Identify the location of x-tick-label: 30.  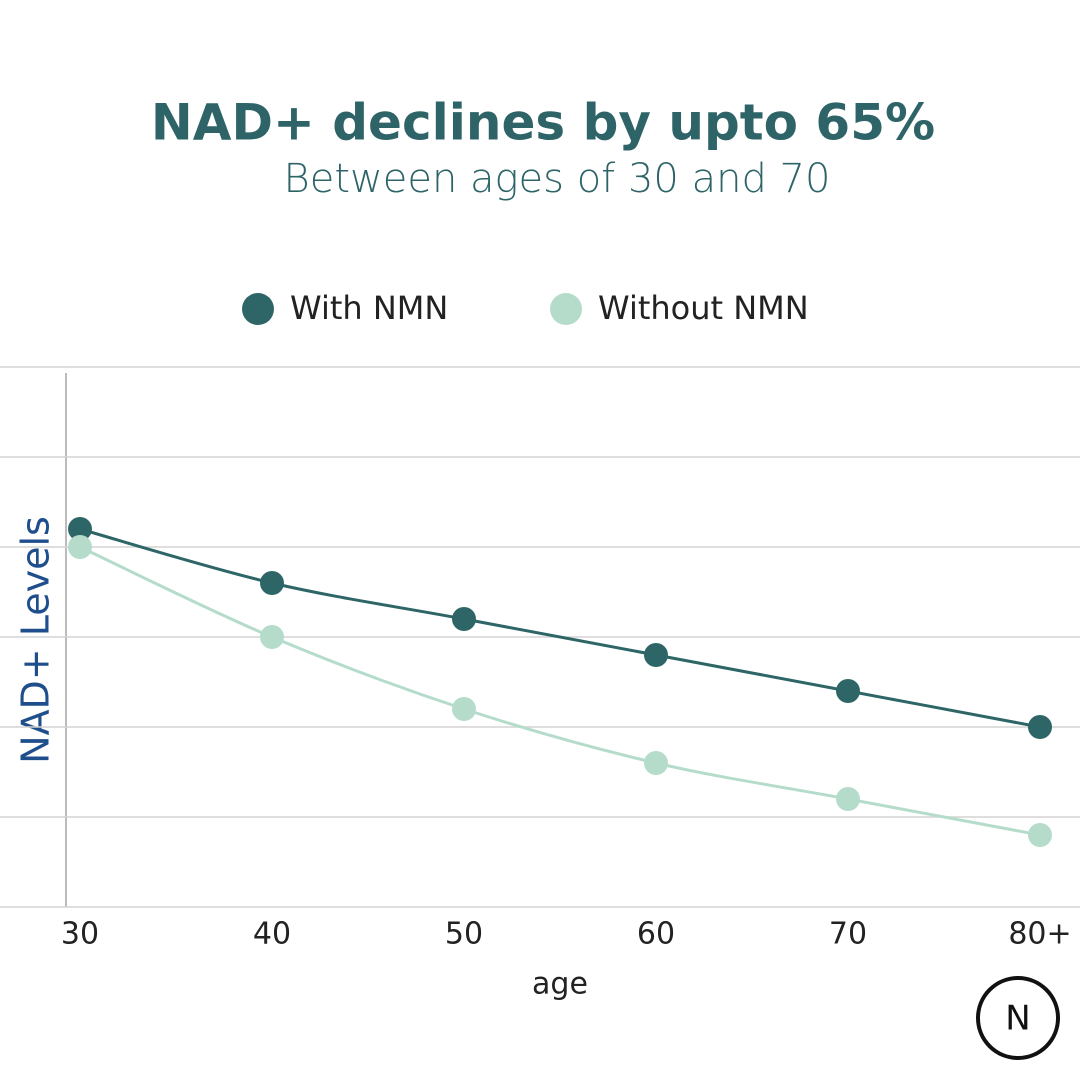
(80, 934).